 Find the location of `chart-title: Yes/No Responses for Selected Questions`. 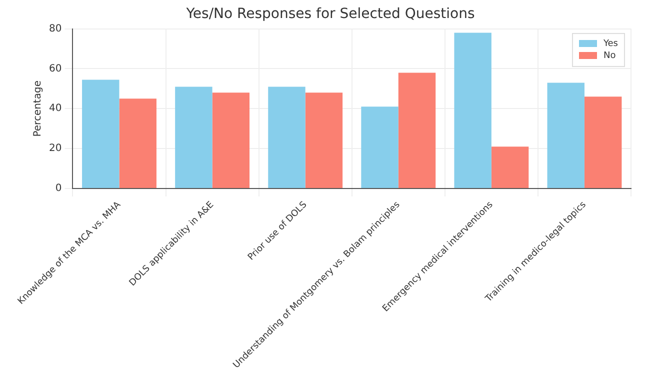

chart-title: Yes/No Responses for Selected Questions is located at coordinates (330, 14).